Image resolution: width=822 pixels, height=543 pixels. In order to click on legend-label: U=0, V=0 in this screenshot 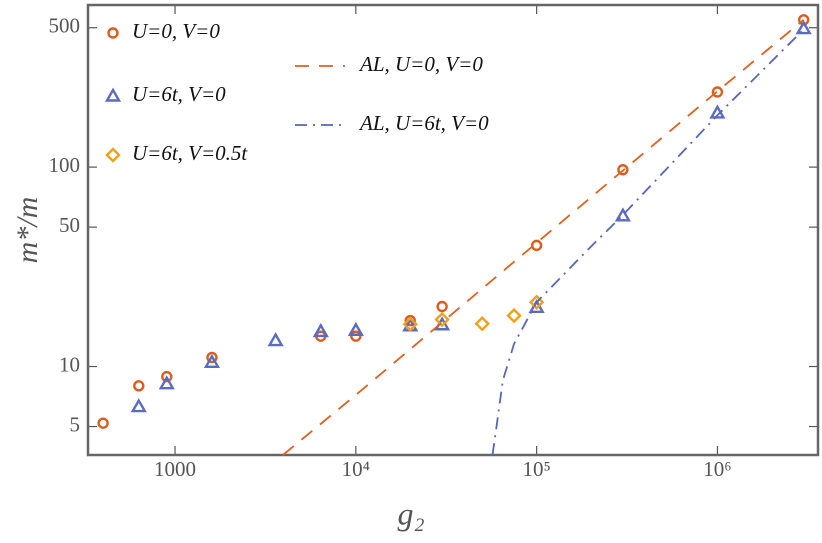, I will do `click(176, 31)`.